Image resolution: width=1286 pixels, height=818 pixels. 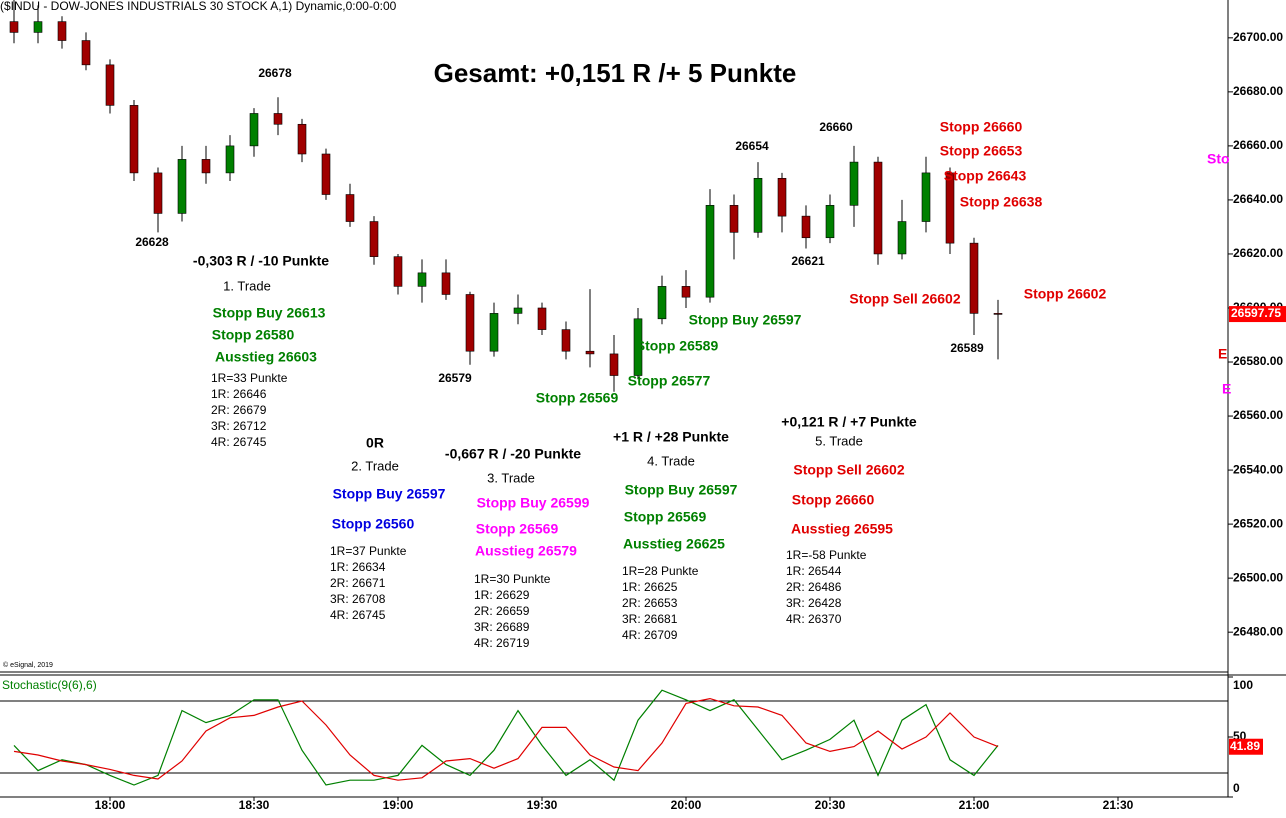 I want to click on trade-level: 3R: 26428, so click(x=814, y=603).